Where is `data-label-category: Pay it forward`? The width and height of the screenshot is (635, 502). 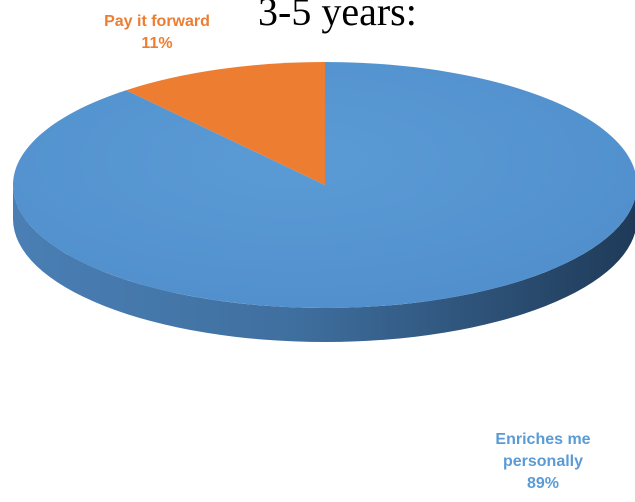 data-label-category: Pay it forward is located at coordinates (157, 21).